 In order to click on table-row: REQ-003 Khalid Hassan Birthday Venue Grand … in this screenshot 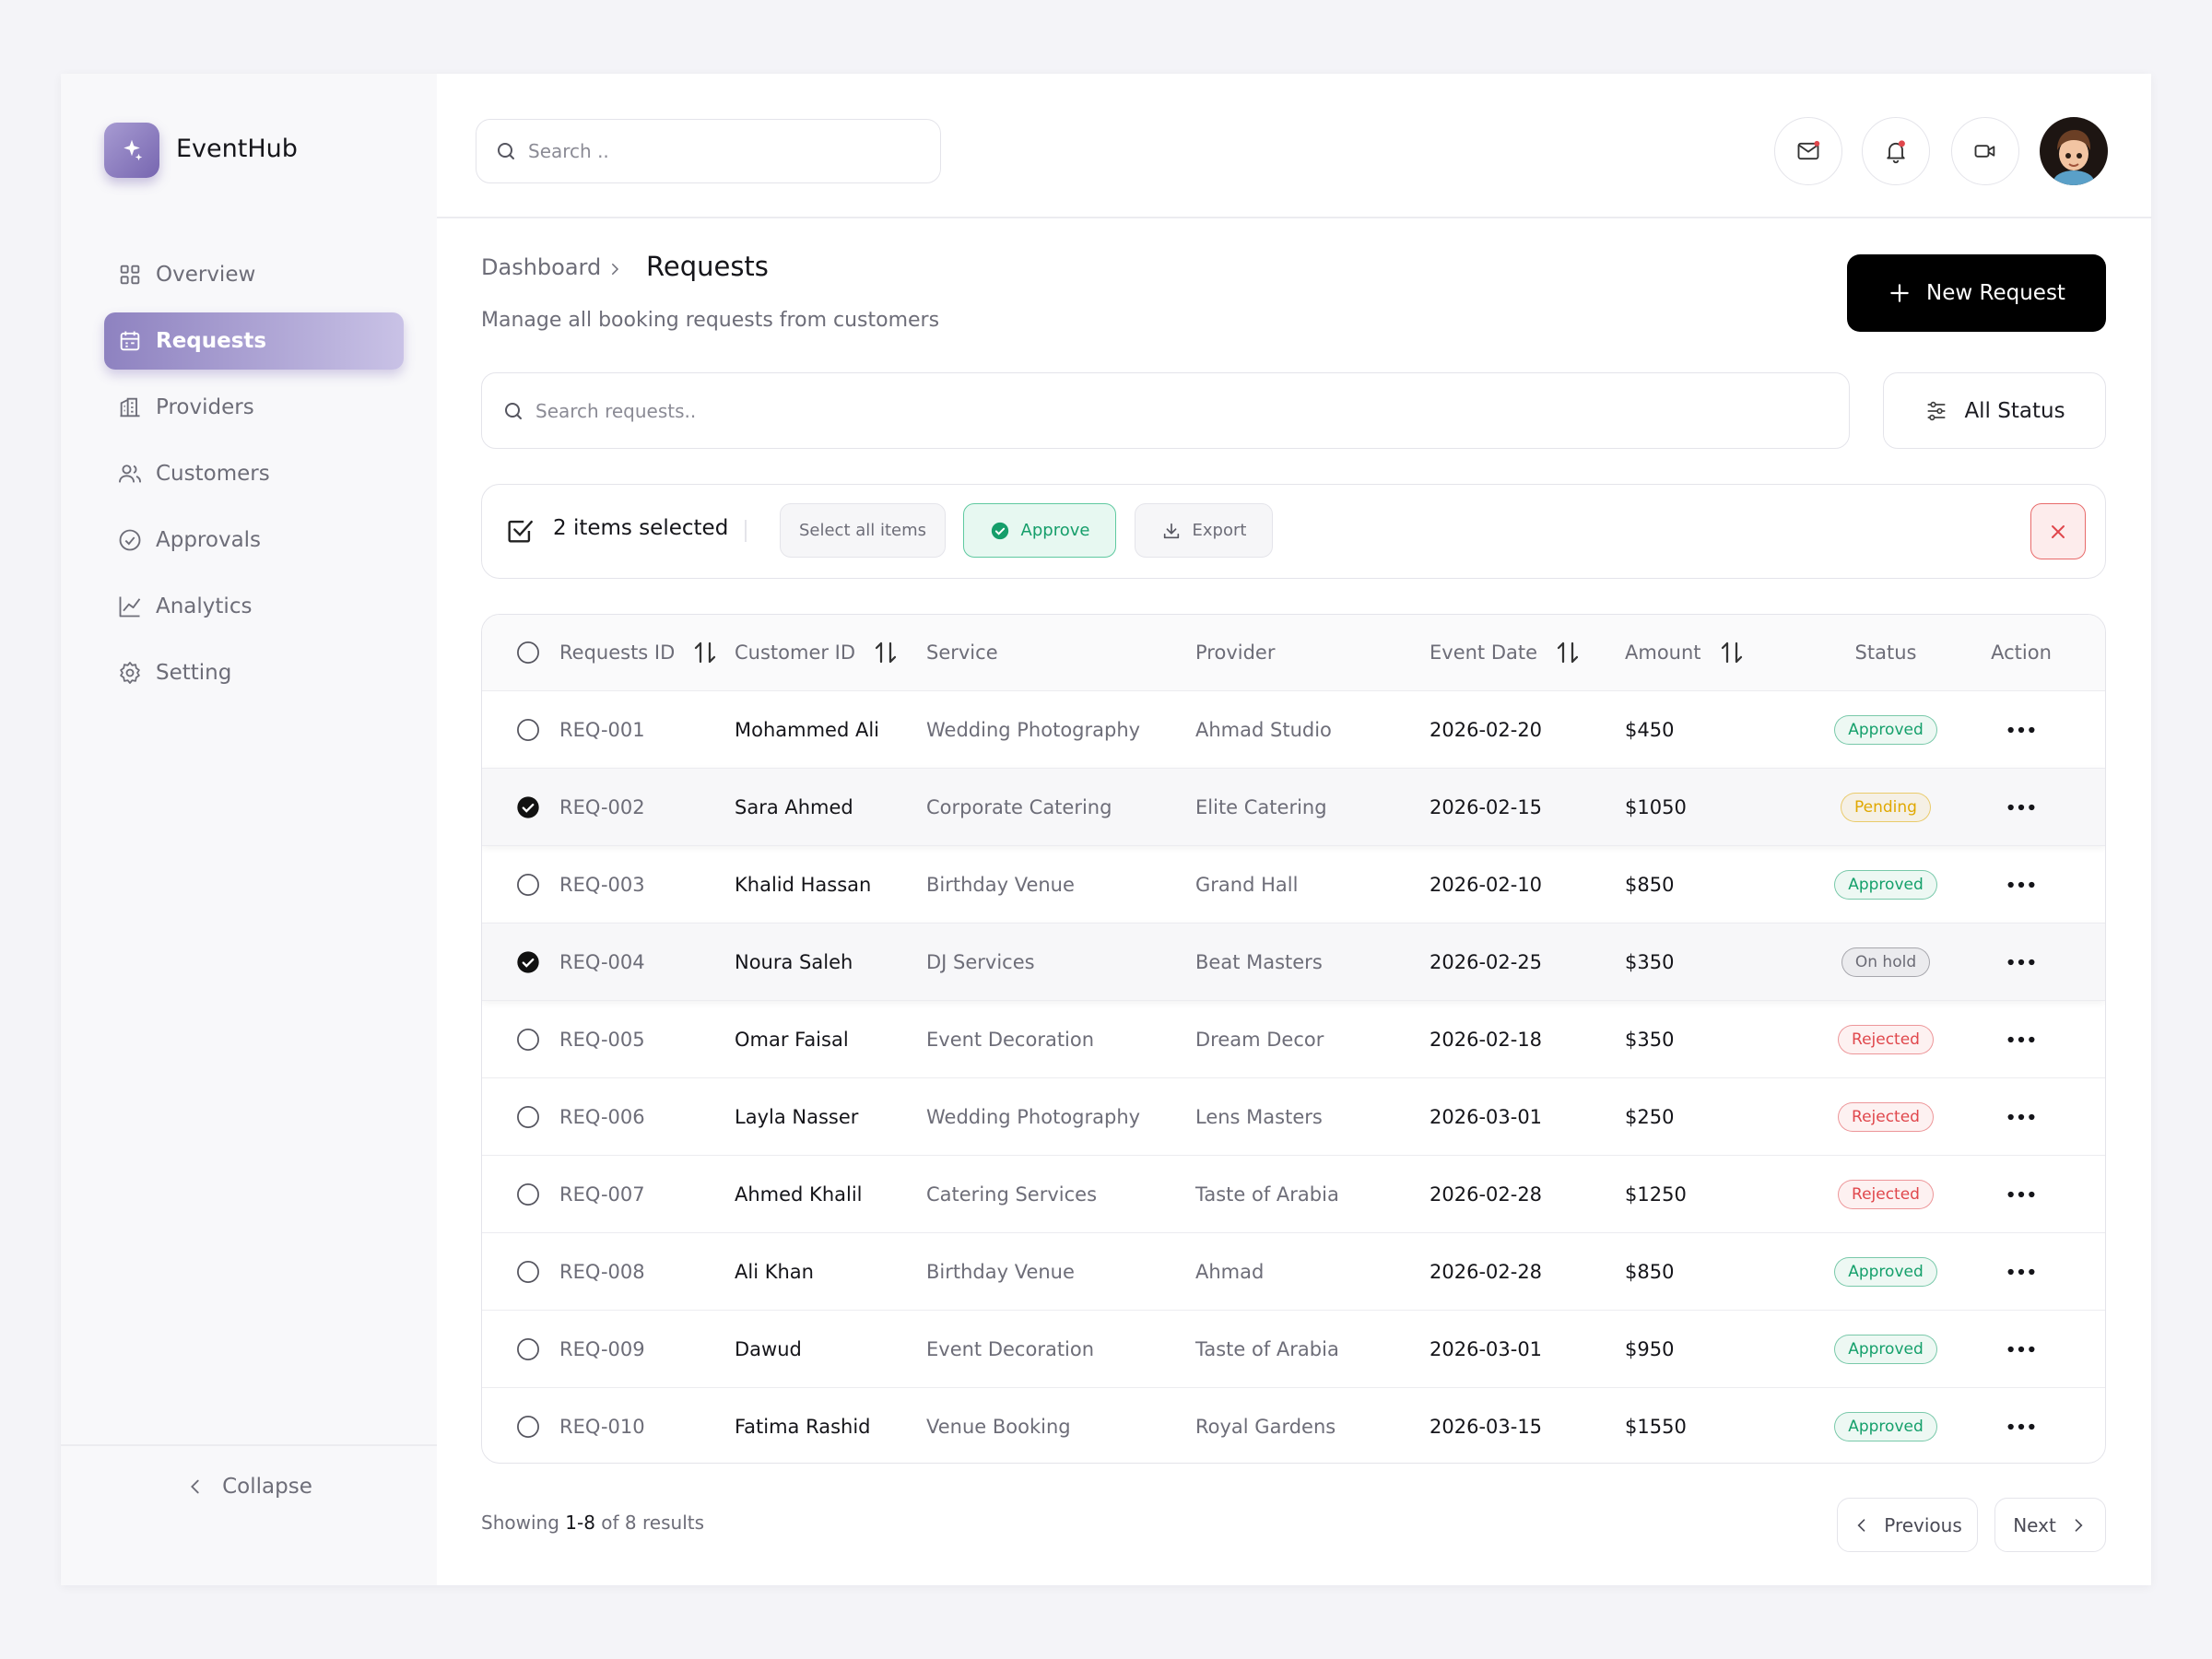, I will do `click(1293, 884)`.